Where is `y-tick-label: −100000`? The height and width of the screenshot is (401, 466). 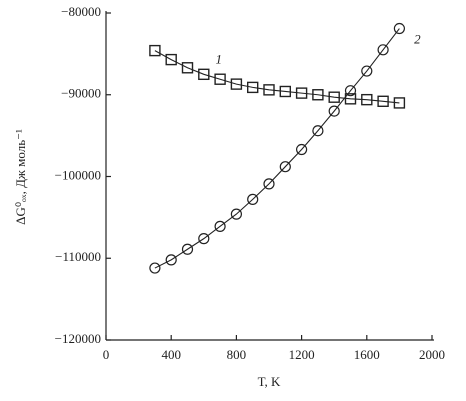 y-tick-label: −100000 is located at coordinates (78, 174).